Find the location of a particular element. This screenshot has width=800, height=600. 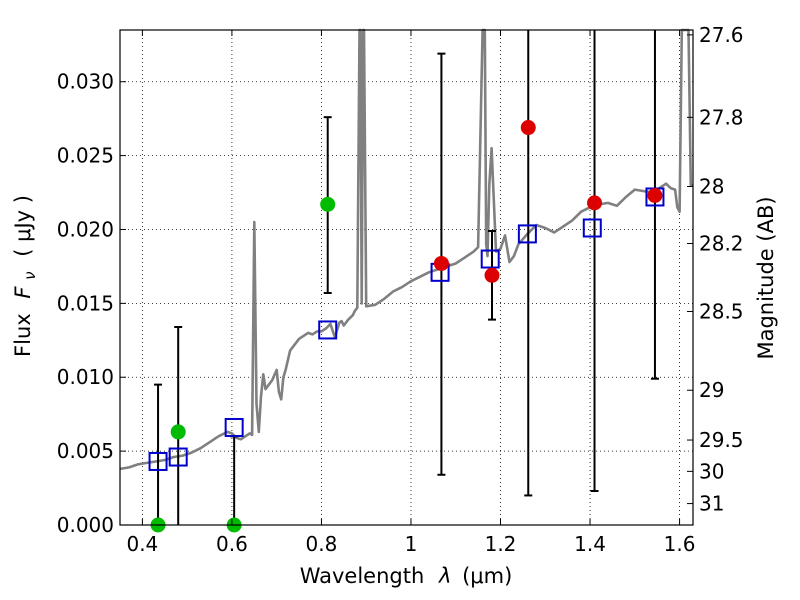

x-tick-label: 1.4 is located at coordinates (590, 544).